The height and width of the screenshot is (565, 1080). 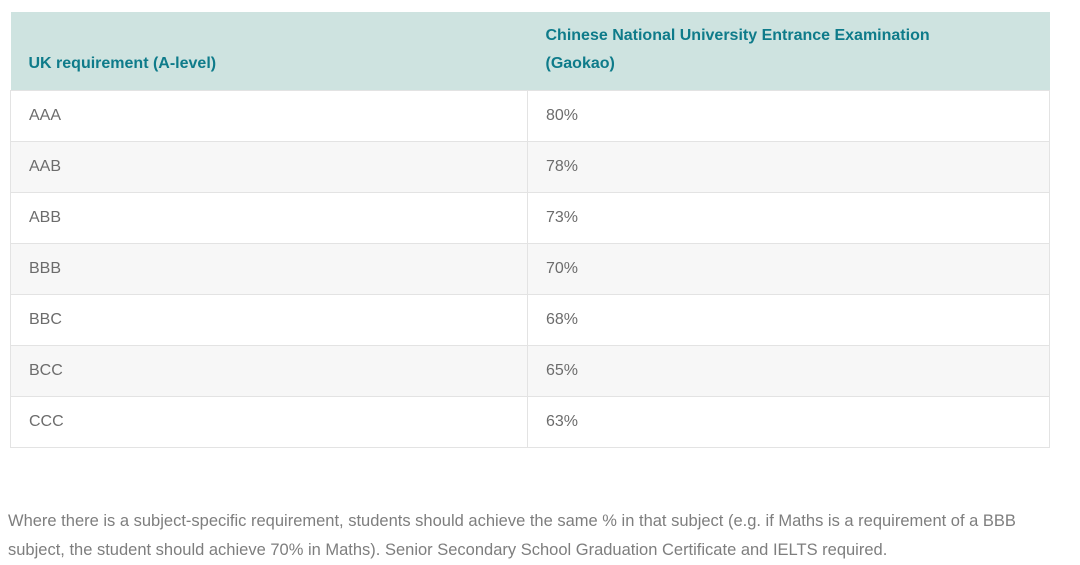 I want to click on gaokao-score-cell: 80%, so click(x=788, y=115).